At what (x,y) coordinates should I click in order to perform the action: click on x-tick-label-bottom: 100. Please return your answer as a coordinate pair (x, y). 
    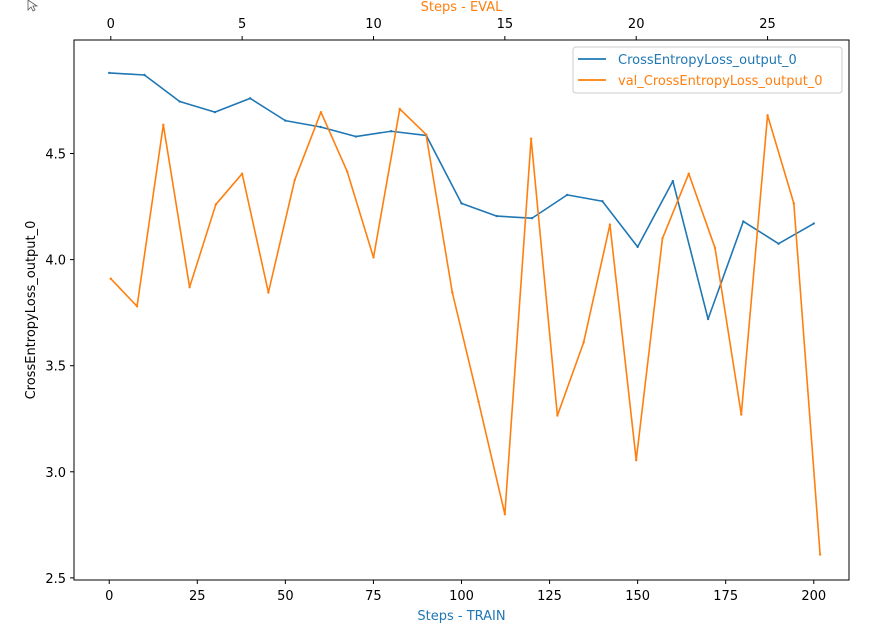
    Looking at the image, I should click on (461, 596).